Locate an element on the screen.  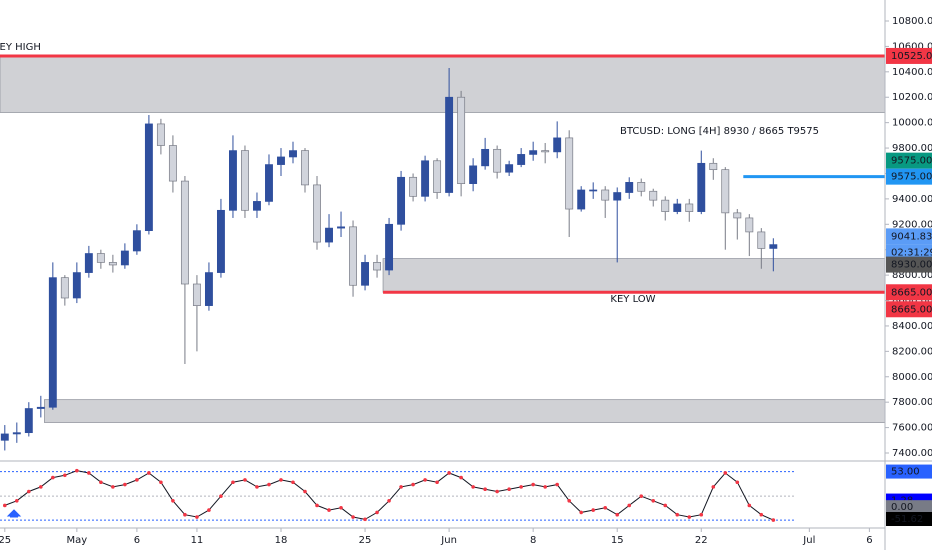
y-tick-label: 8200.00 is located at coordinates (912, 351).